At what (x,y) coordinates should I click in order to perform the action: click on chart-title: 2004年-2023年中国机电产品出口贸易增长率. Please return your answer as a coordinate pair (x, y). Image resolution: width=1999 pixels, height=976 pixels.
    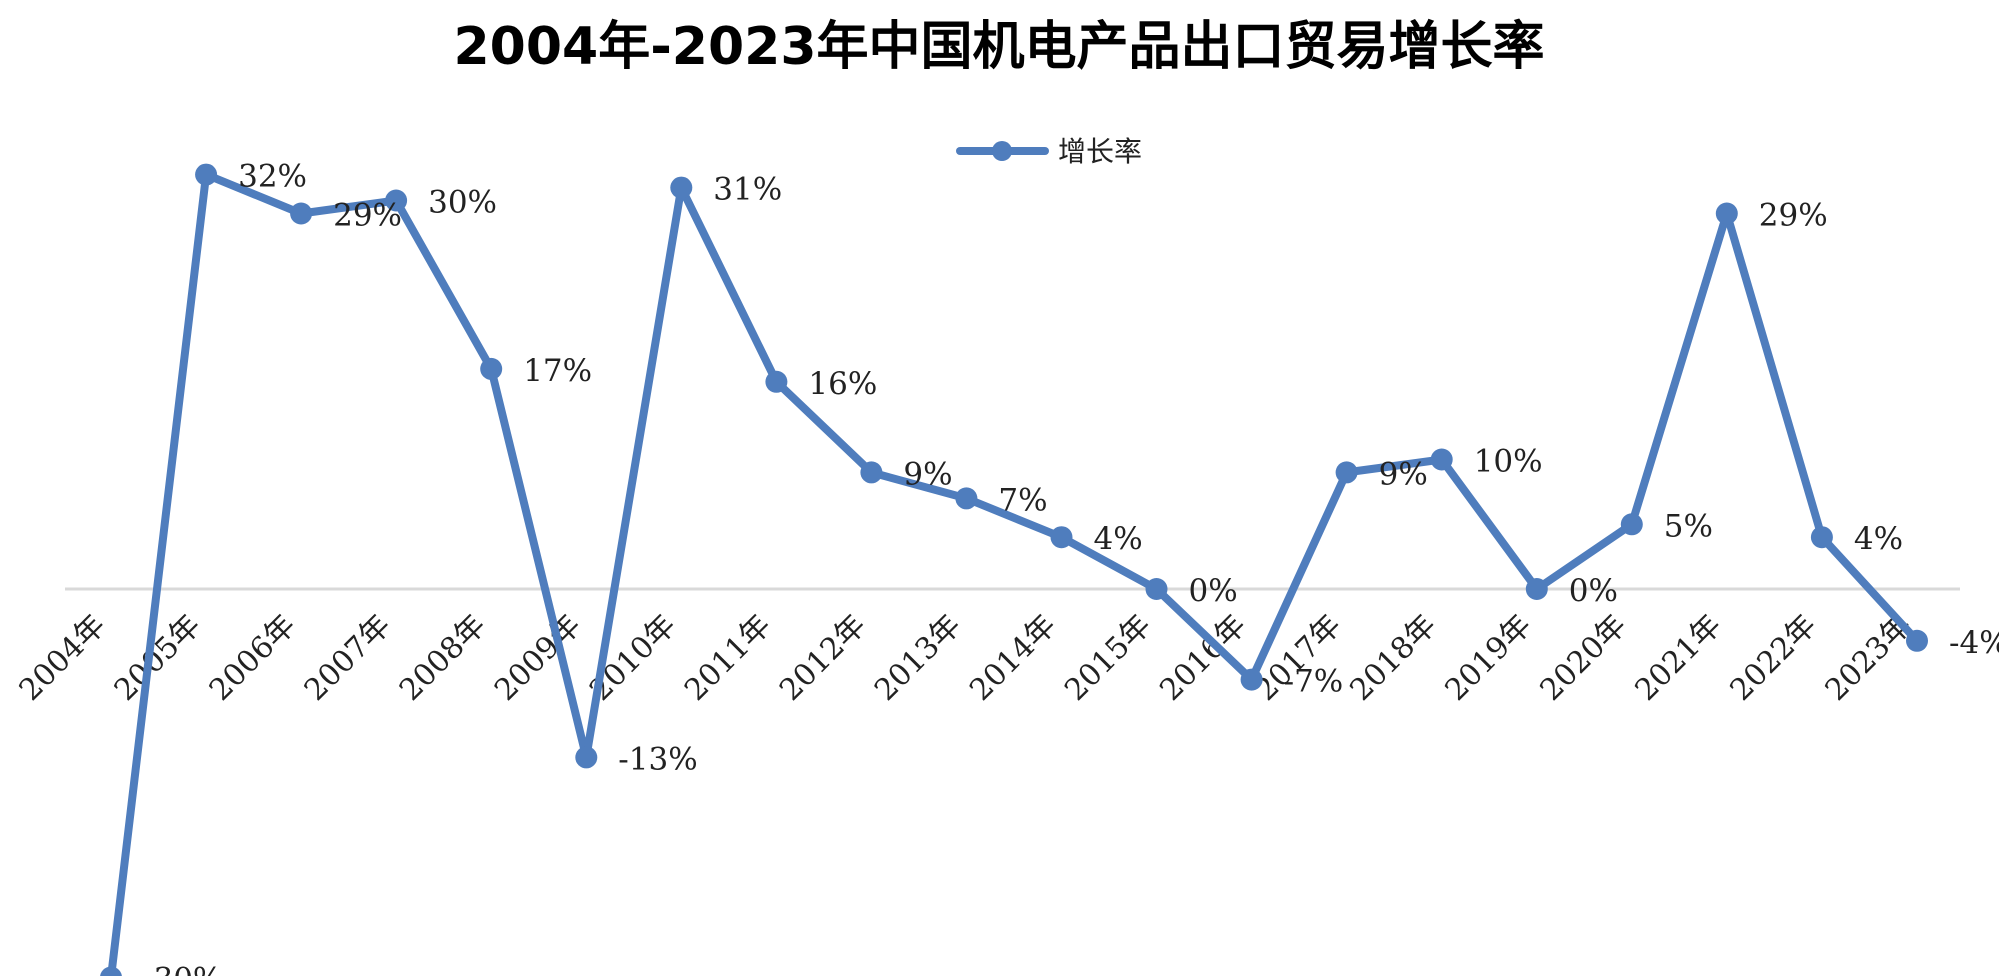
    Looking at the image, I should click on (998, 47).